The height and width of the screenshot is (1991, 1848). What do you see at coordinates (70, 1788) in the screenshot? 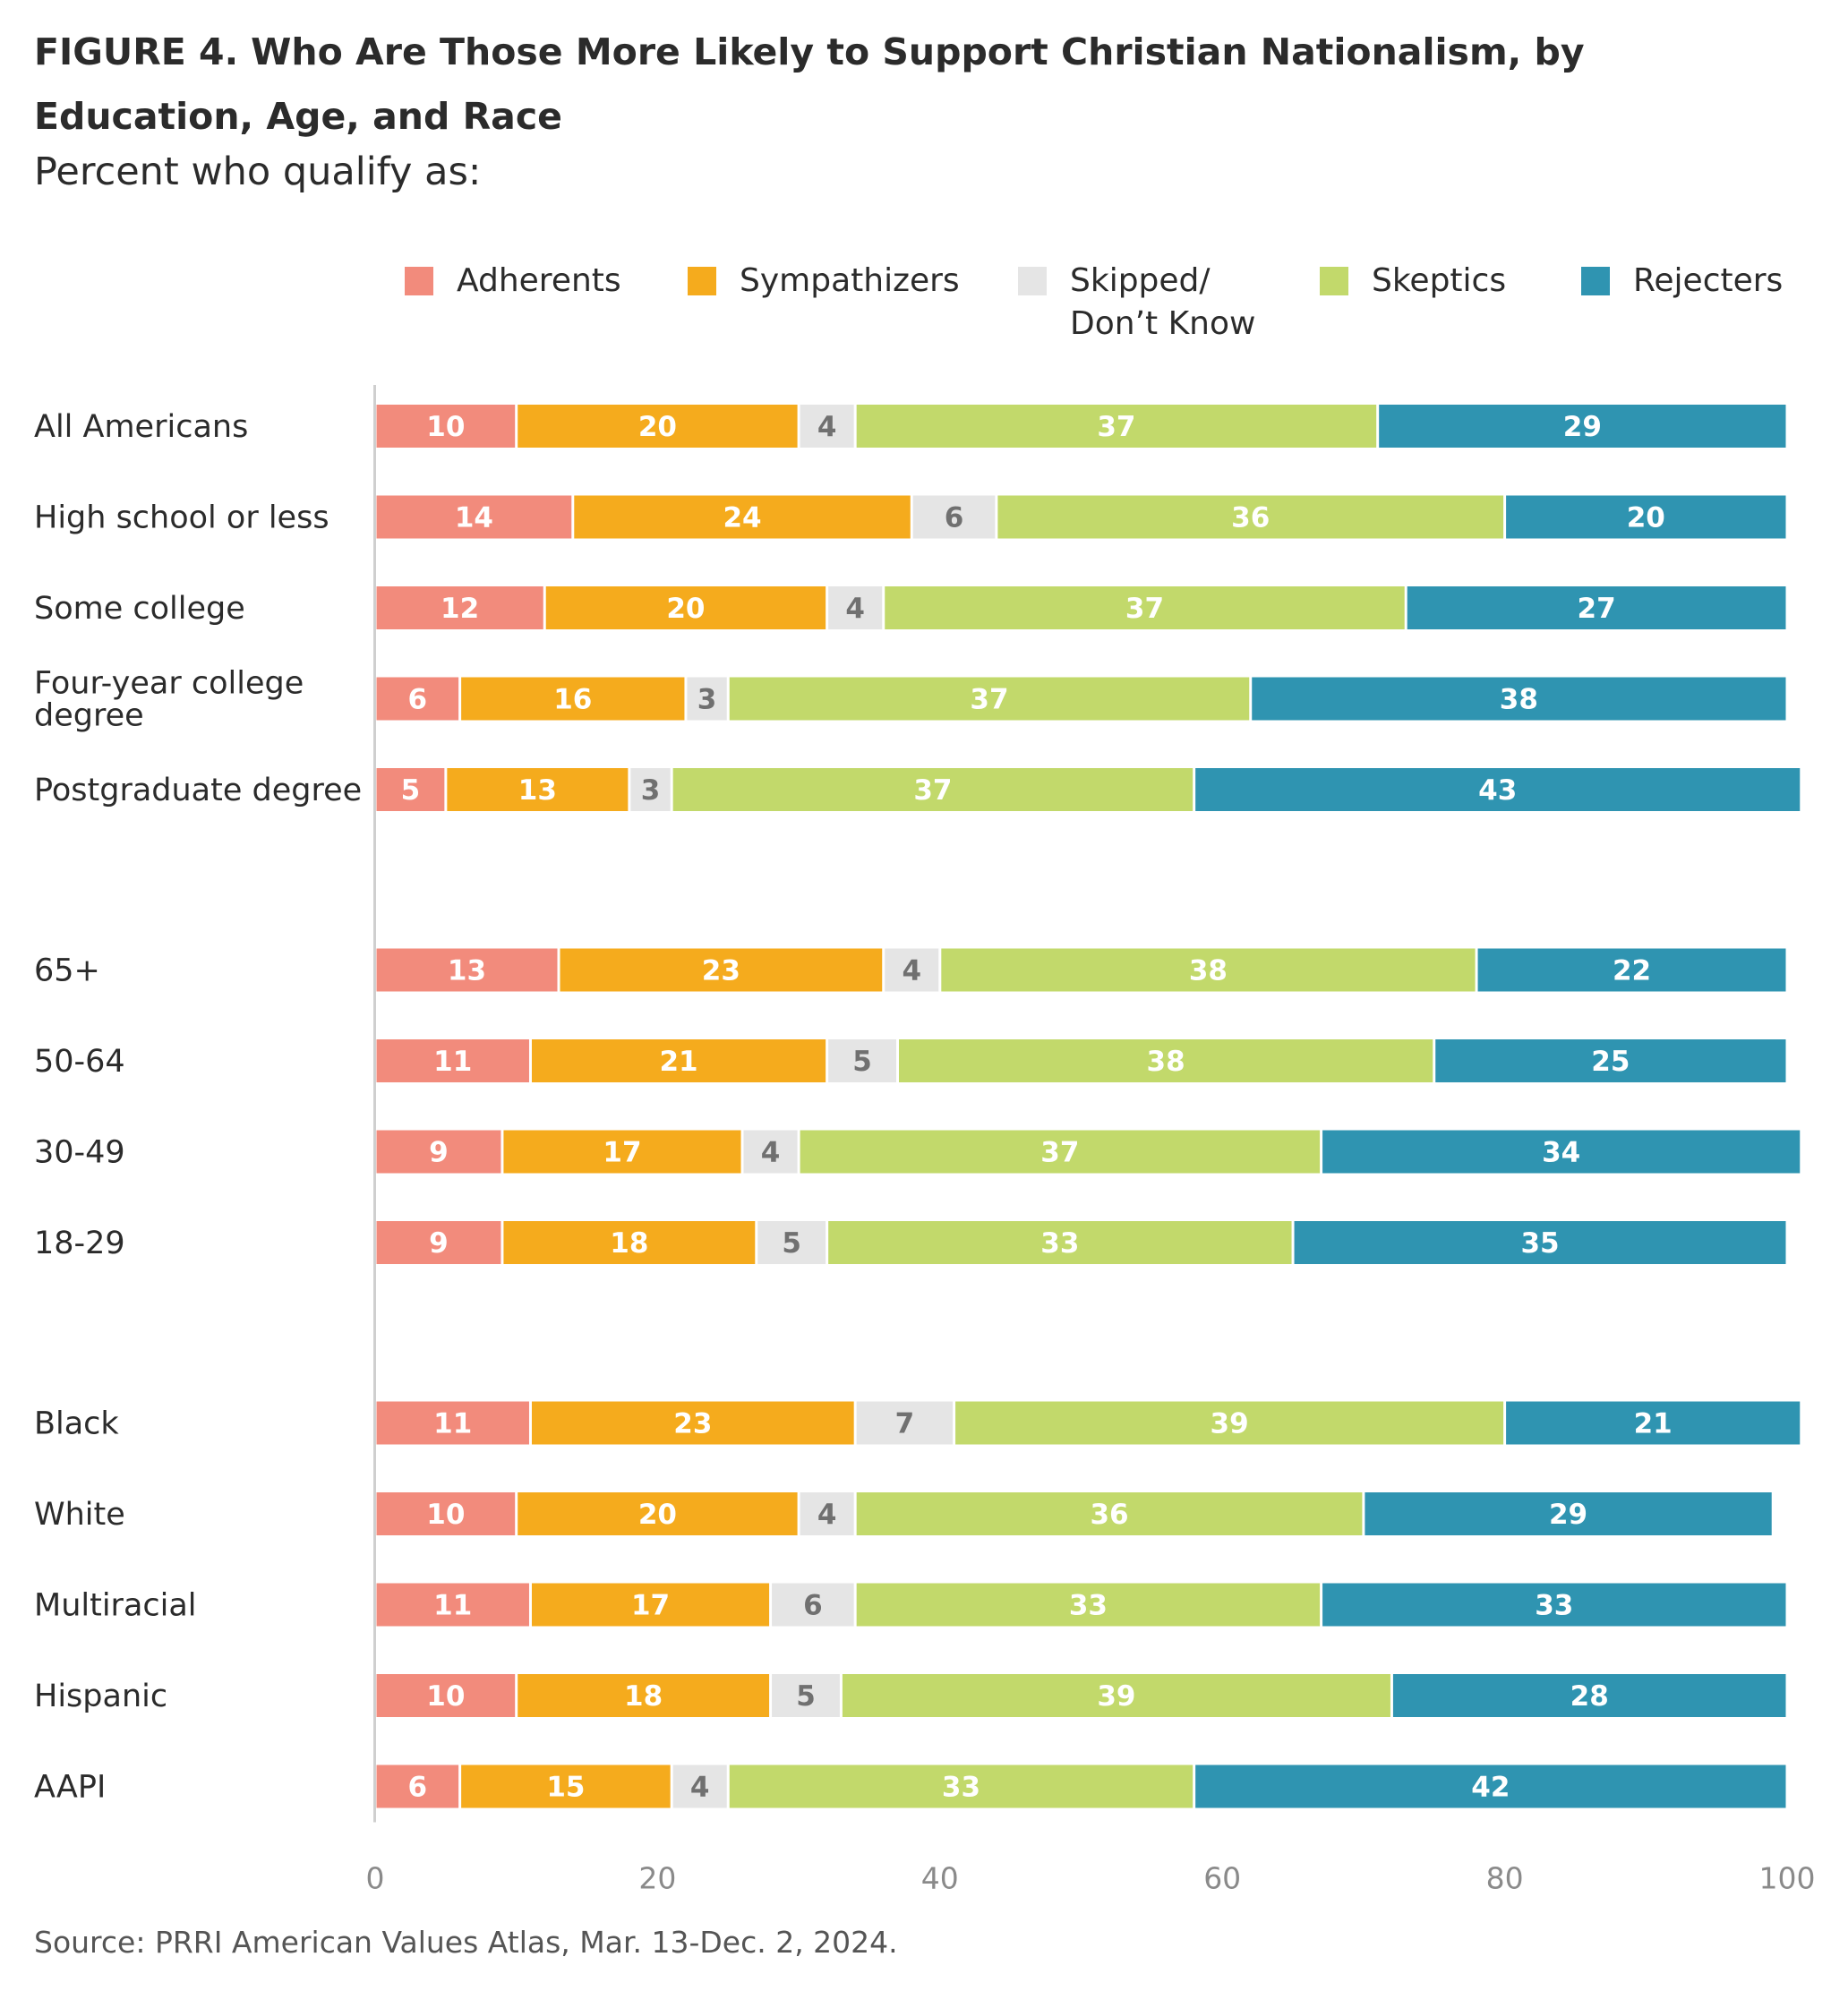
I see `category-label: AAPI` at bounding box center [70, 1788].